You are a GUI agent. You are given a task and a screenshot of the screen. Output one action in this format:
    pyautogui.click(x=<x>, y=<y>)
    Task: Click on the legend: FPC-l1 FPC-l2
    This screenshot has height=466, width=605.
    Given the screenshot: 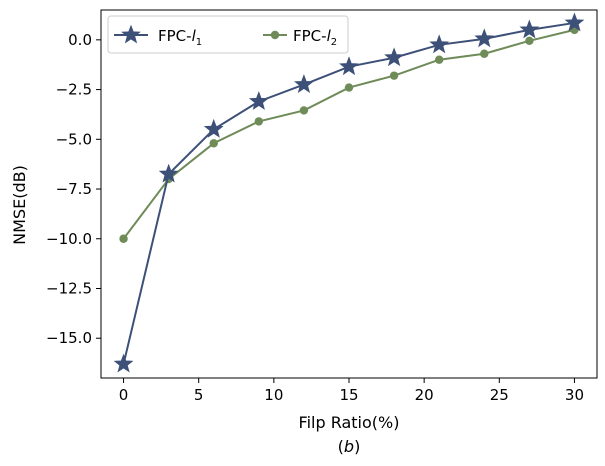 What is the action you would take?
    pyautogui.click(x=228, y=34)
    